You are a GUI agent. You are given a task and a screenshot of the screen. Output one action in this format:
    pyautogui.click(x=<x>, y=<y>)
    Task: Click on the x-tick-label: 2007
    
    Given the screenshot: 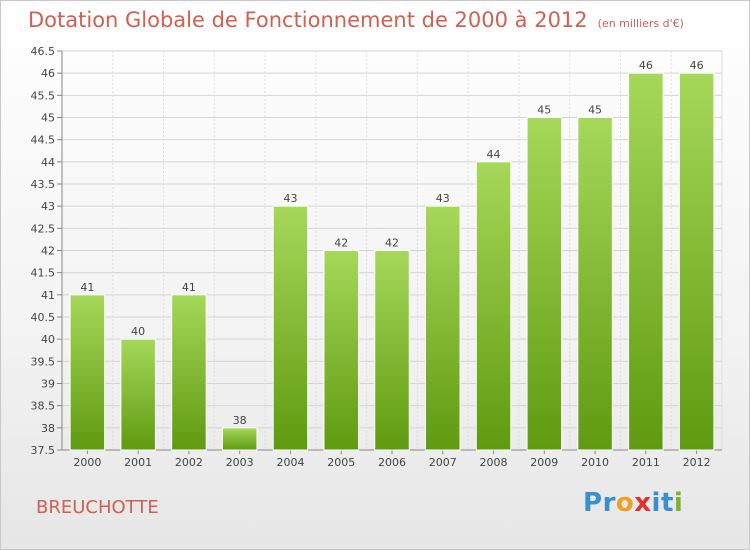 What is the action you would take?
    pyautogui.click(x=443, y=462)
    